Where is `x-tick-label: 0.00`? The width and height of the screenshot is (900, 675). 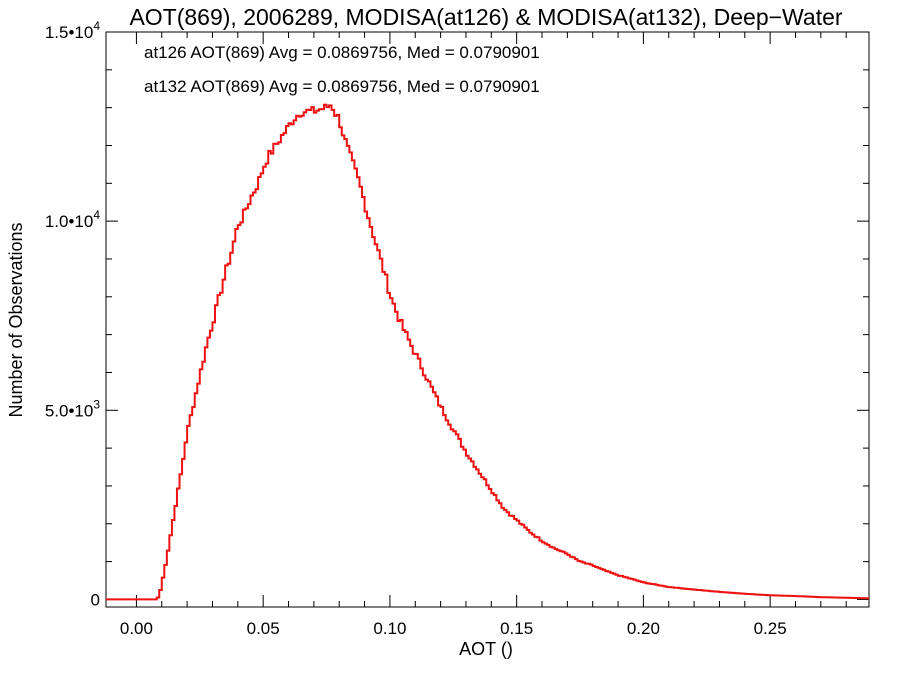
x-tick-label: 0.00 is located at coordinates (136, 628).